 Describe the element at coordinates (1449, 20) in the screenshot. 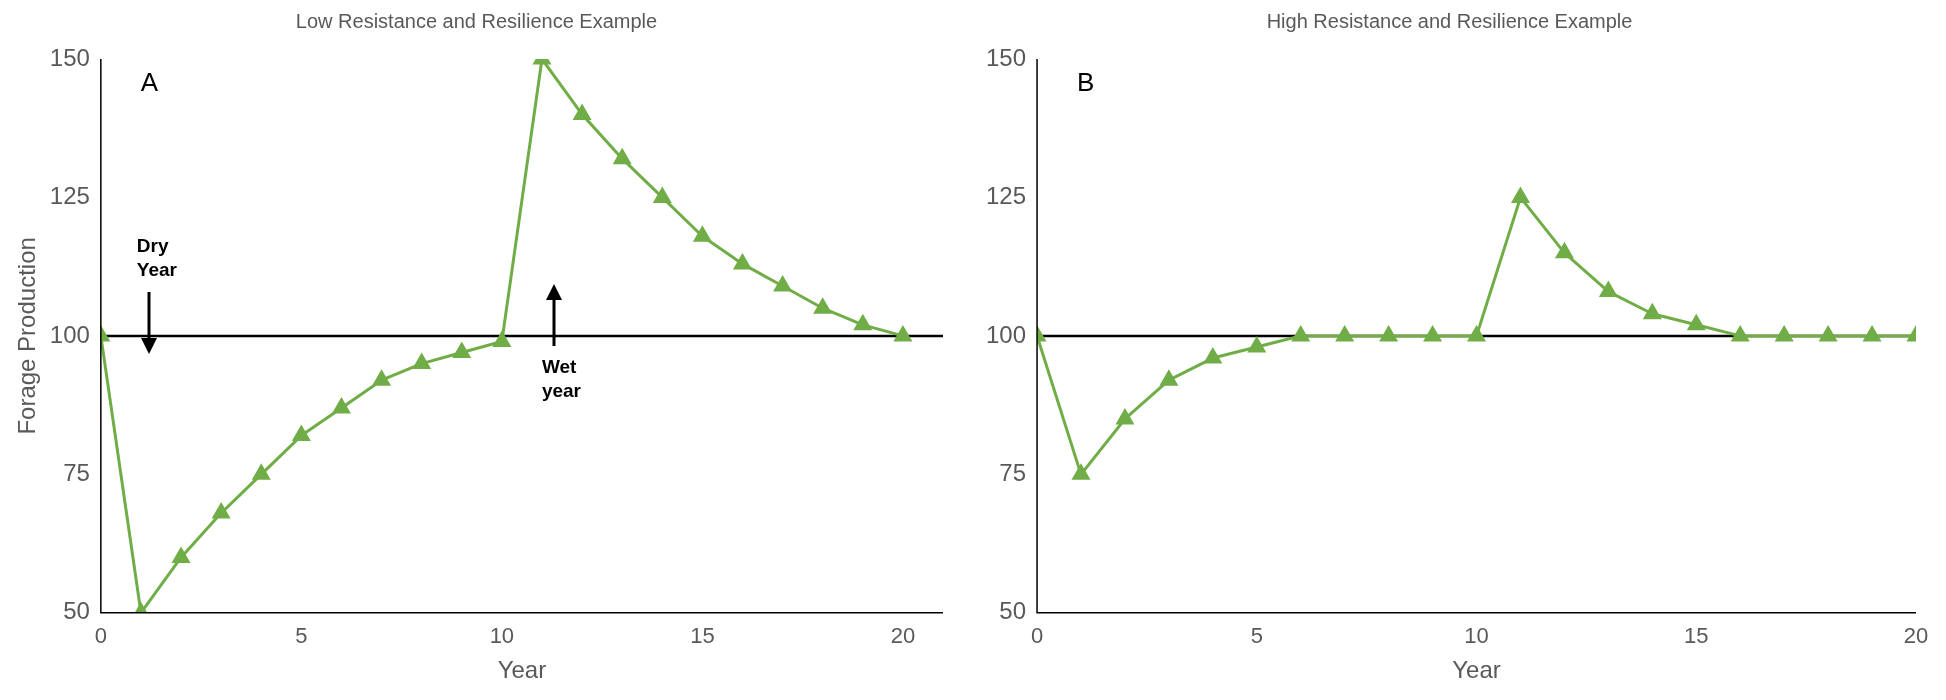

I see `chart-title: High Resistance and Resilience Example` at that location.